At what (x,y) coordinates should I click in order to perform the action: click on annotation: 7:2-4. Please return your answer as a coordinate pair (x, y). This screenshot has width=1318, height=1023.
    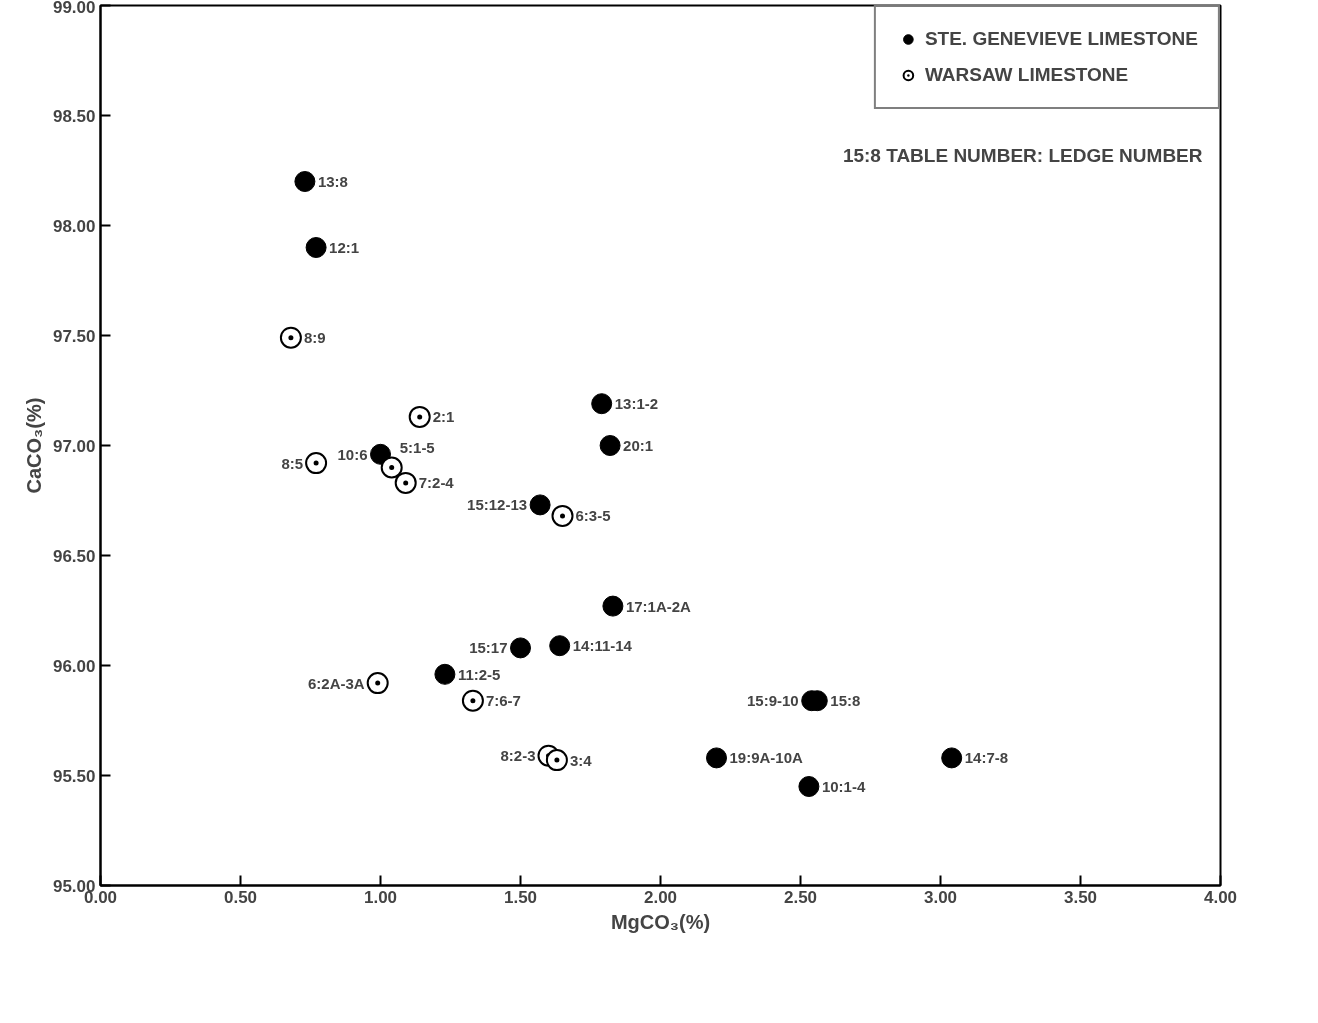
    Looking at the image, I should click on (436, 483).